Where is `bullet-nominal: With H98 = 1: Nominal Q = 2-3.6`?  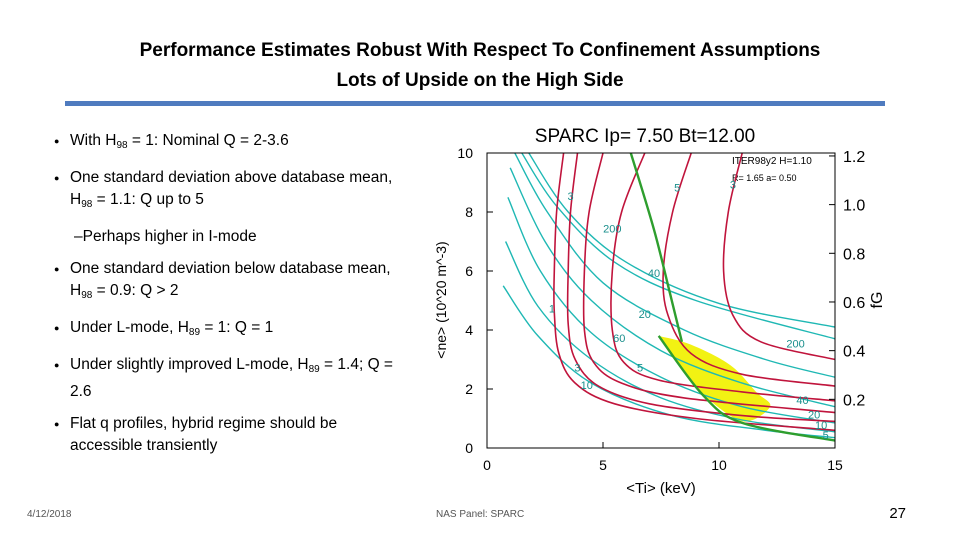
bullet-nominal: With H98 = 1: Nominal Q = 2-3.6 is located at coordinates (227, 143).